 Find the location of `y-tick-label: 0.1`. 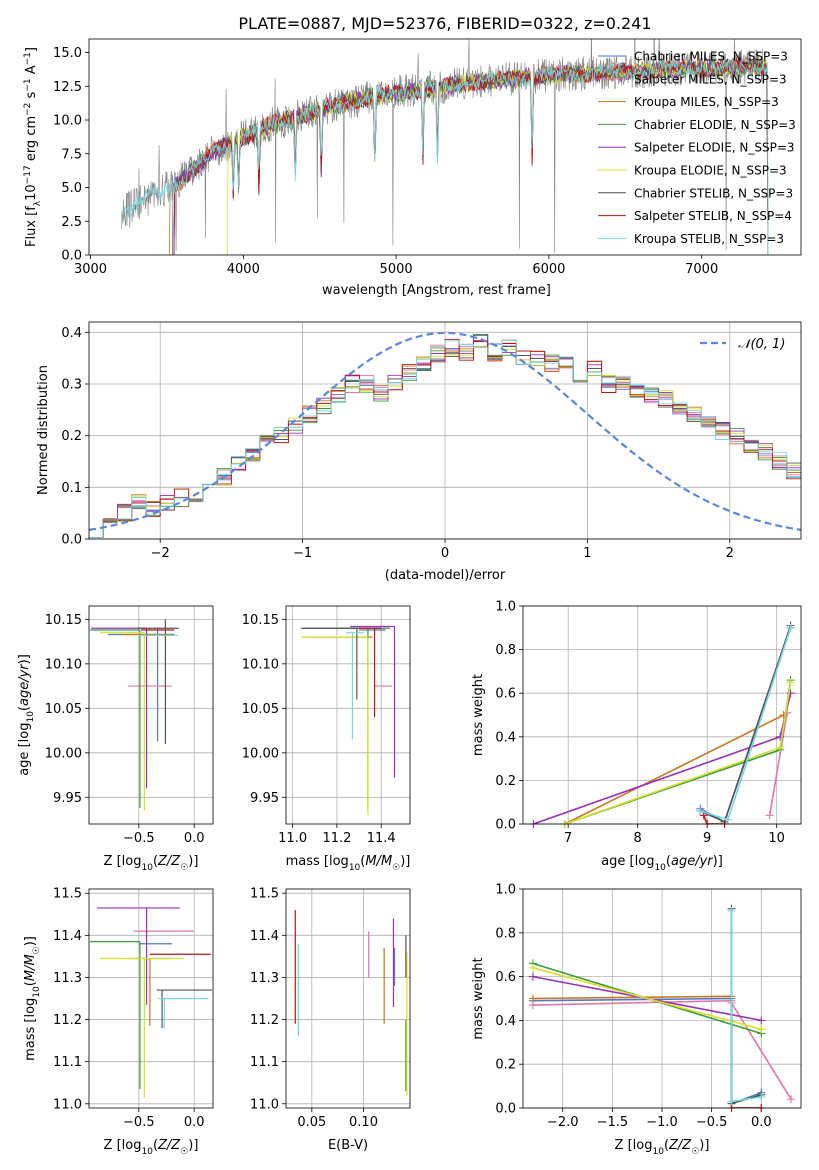

y-tick-label: 0.1 is located at coordinates (71, 488).